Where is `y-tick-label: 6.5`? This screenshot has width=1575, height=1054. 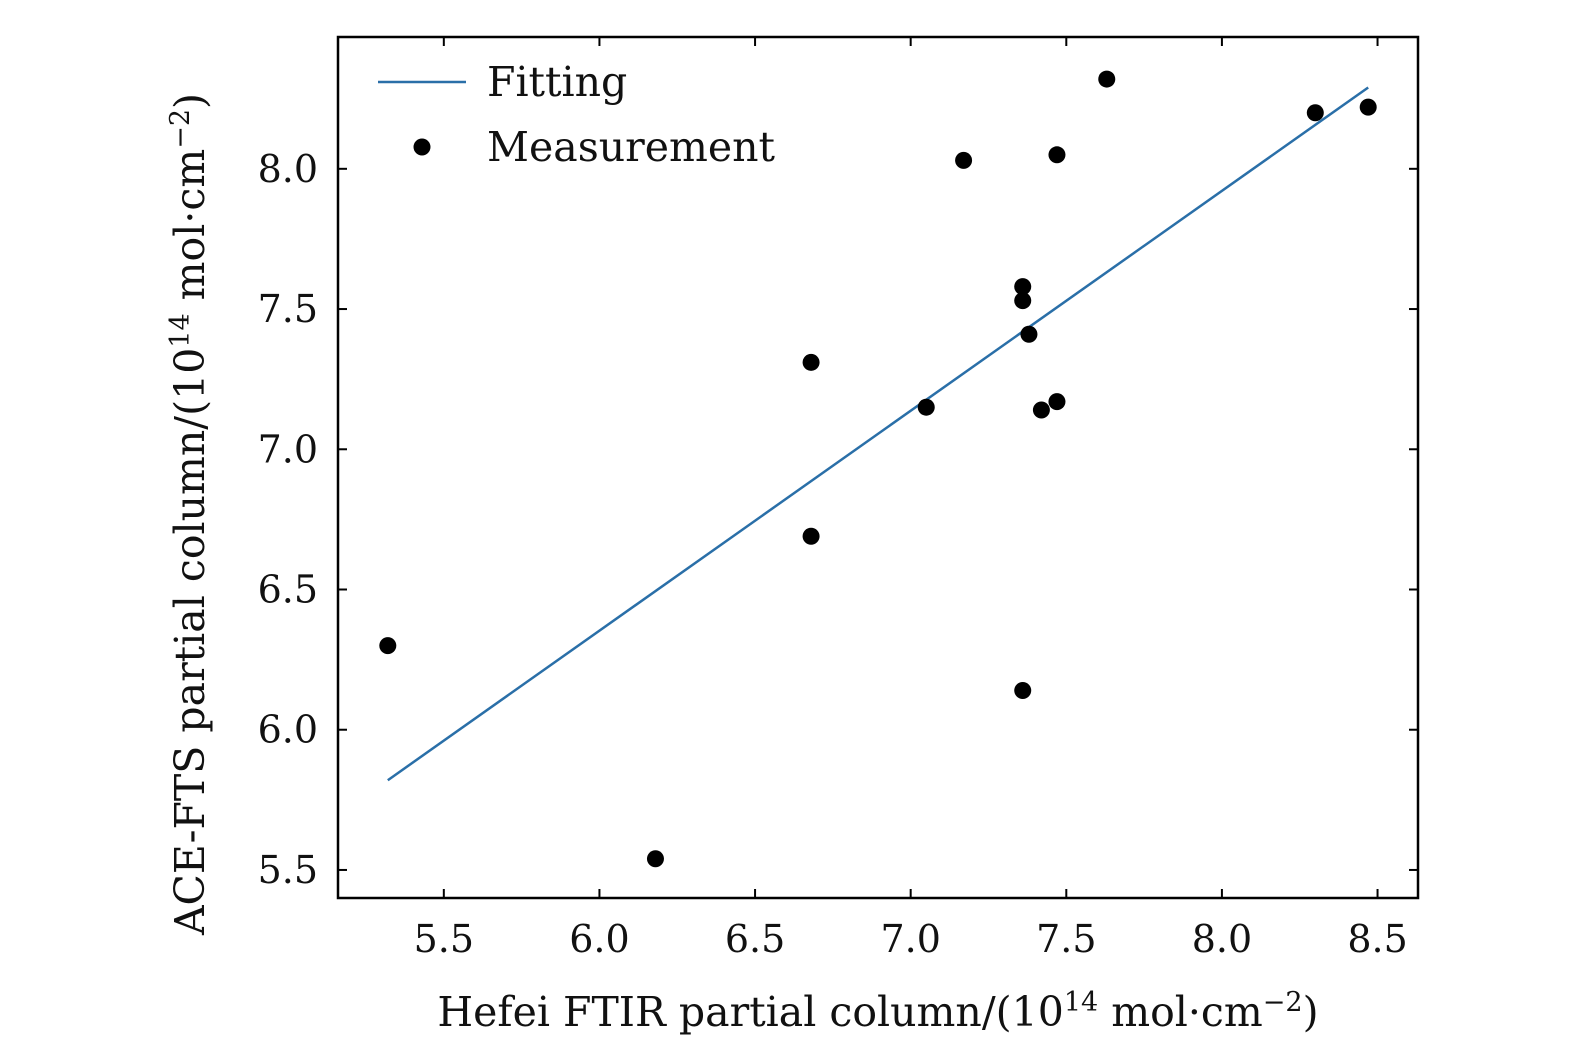
y-tick-label: 6.5 is located at coordinates (288, 589).